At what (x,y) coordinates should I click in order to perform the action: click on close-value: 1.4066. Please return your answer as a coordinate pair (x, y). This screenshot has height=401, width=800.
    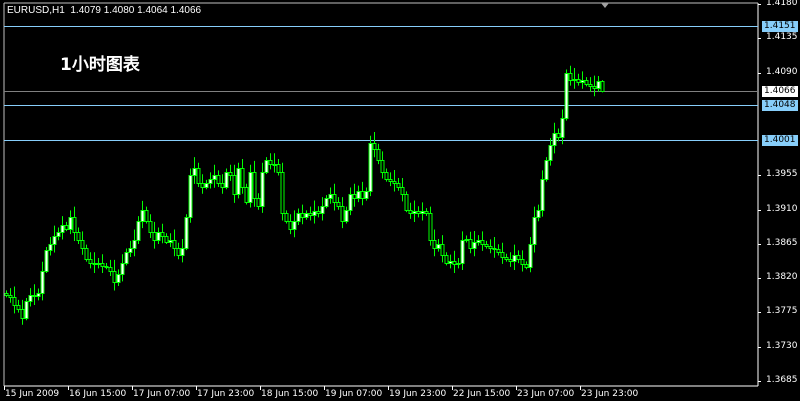
    Looking at the image, I should click on (186, 10).